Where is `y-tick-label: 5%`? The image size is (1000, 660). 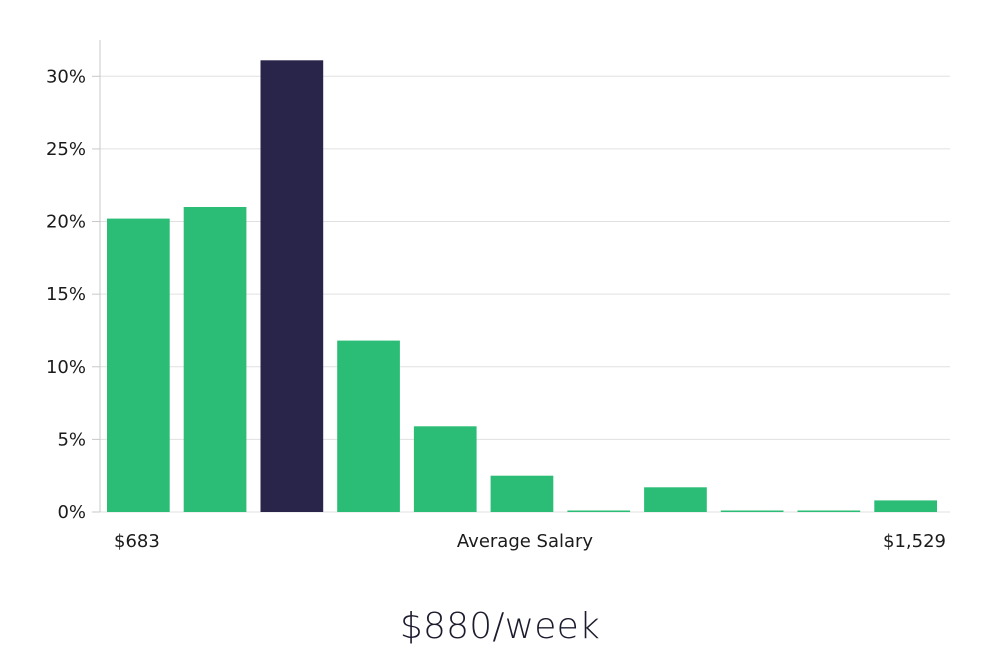 y-tick-label: 5% is located at coordinates (71, 439).